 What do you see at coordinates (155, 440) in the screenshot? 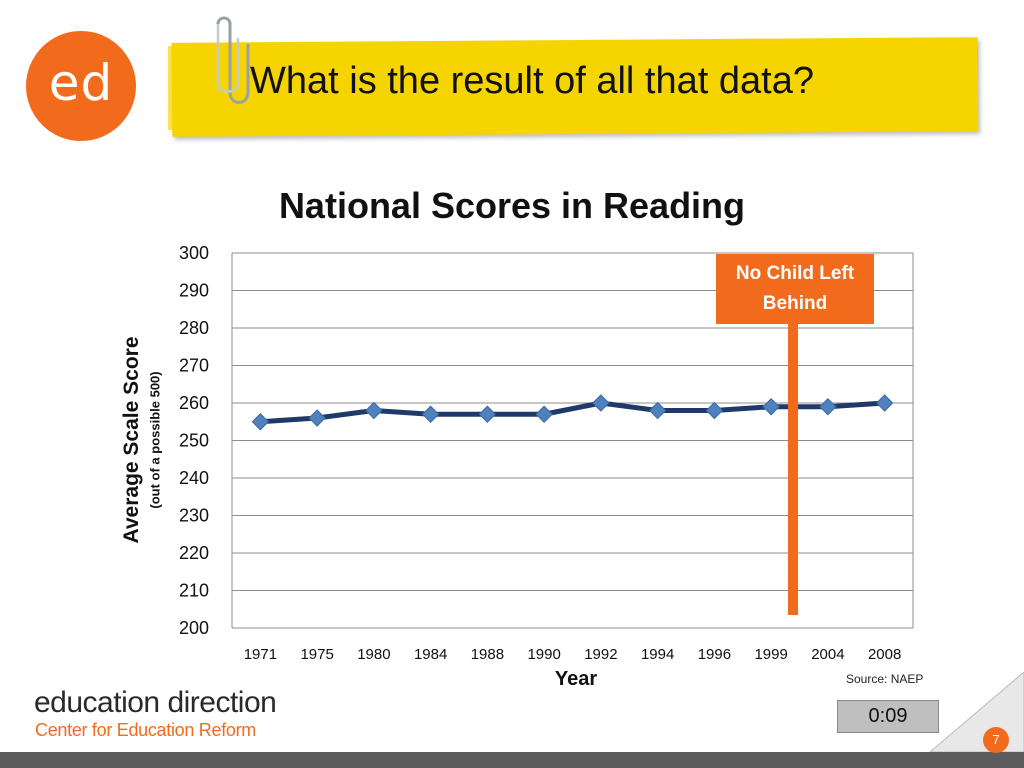
I see `y-axis-sublabel: (out of a possible 500)` at bounding box center [155, 440].